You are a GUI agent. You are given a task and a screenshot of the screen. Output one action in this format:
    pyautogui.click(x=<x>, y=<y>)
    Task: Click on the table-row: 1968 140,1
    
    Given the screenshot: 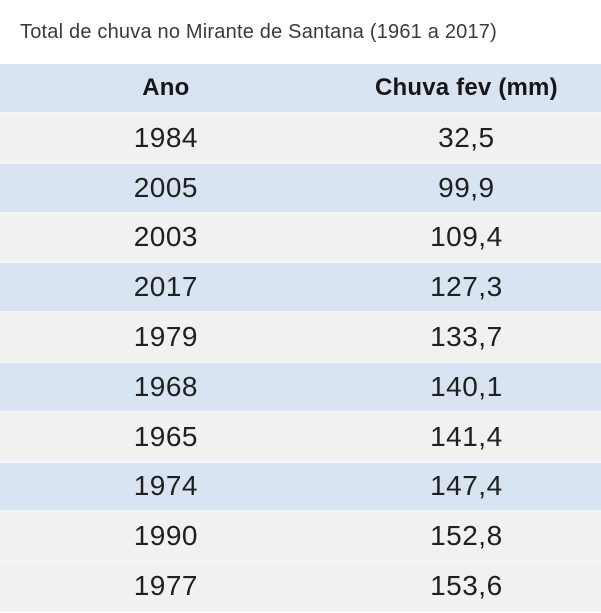 What is the action you would take?
    pyautogui.click(x=300, y=387)
    